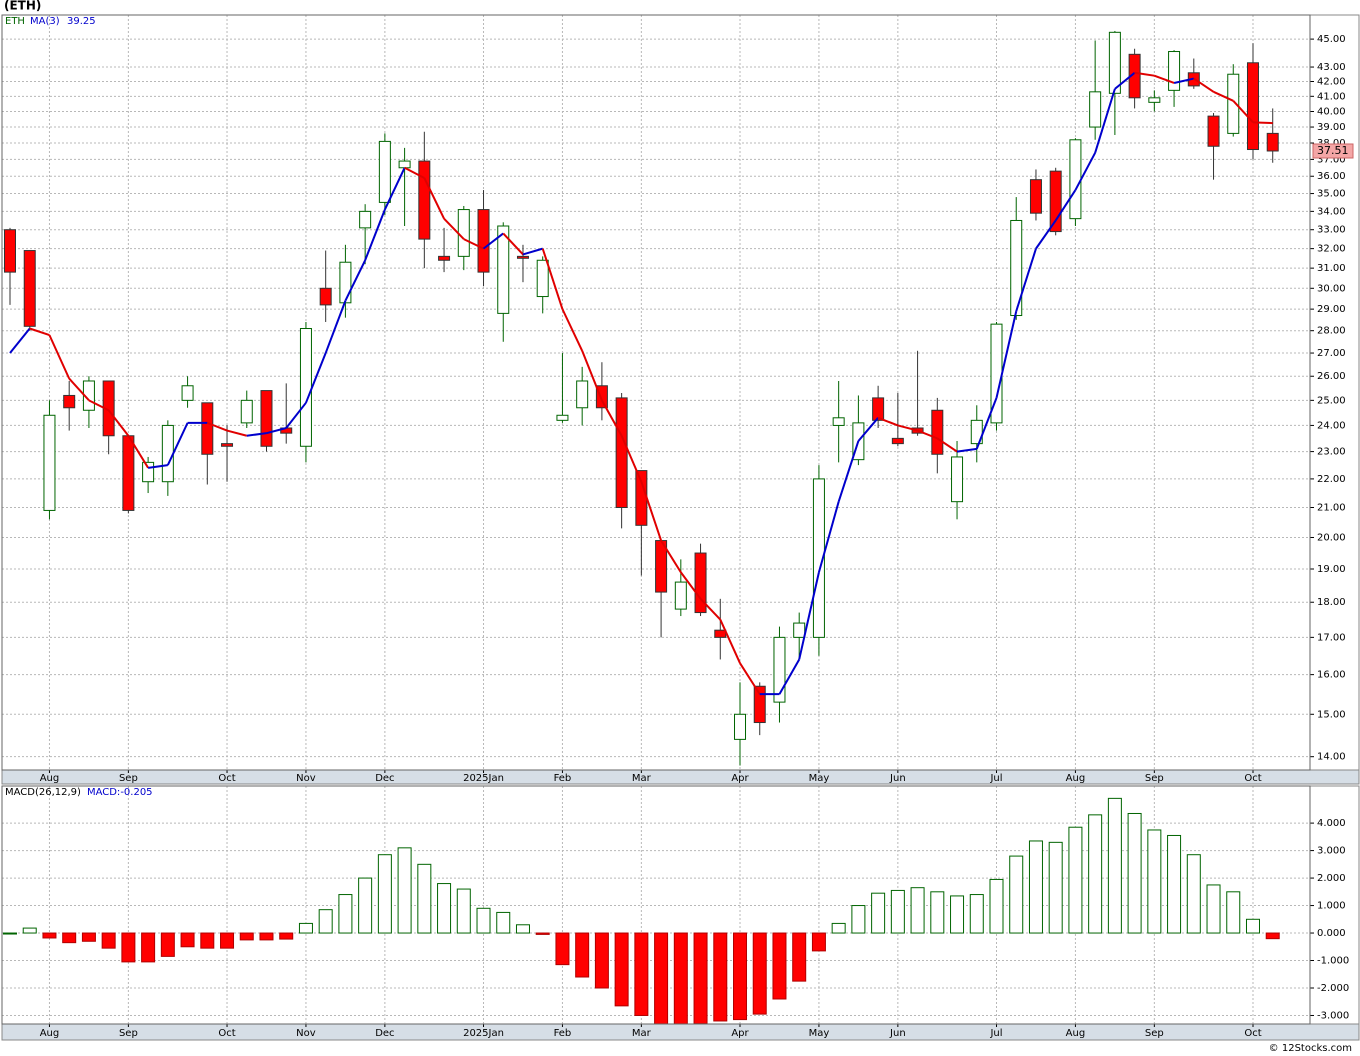 The width and height of the screenshot is (1360, 1056). I want to click on x-tick-label: Aug, so click(50, 1033).